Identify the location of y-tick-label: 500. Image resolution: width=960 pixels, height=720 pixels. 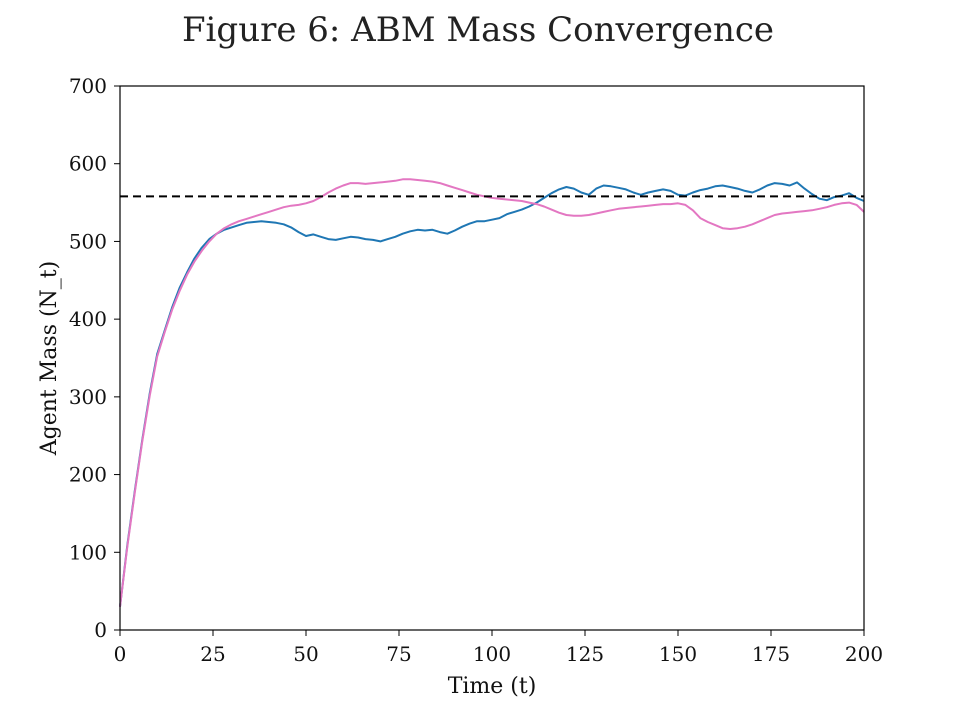
(88, 241).